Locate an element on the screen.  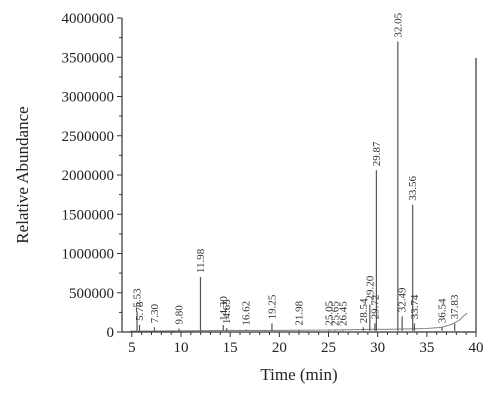
peak-label-5.53: 5.53 is located at coordinates (138, 298).